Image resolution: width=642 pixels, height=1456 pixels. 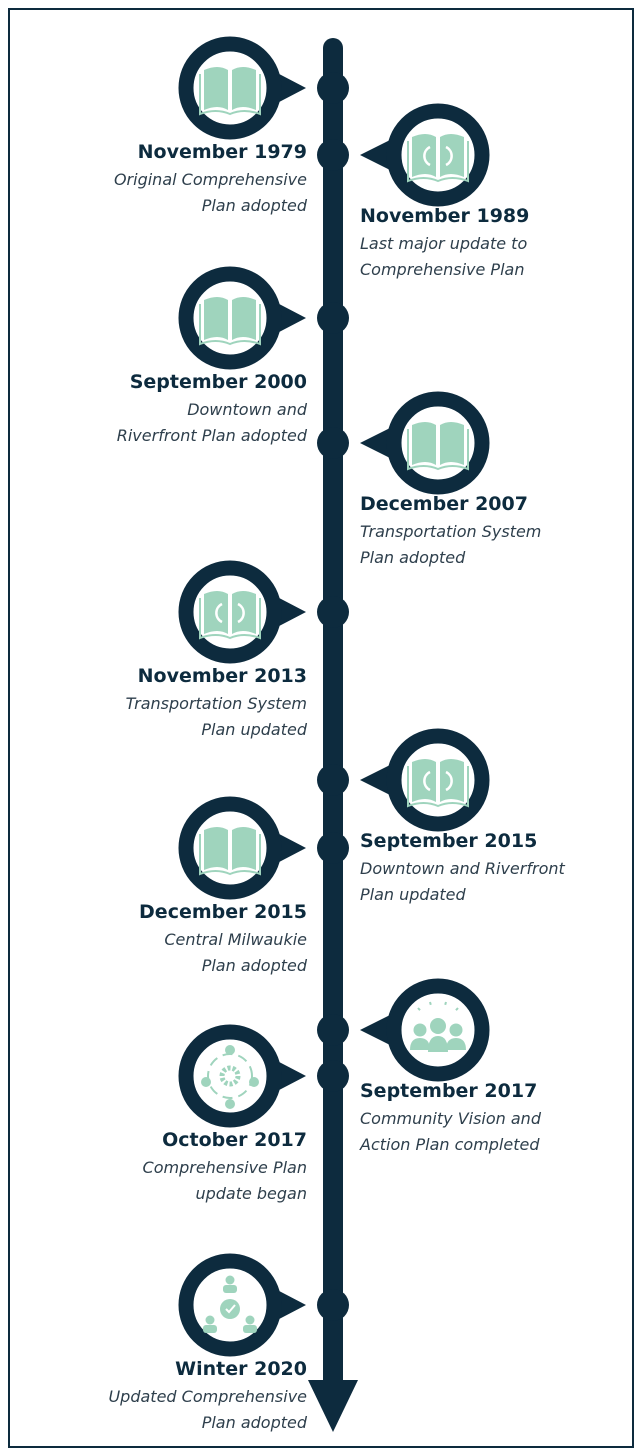 I want to click on event-date: November 1989, so click(x=444, y=216).